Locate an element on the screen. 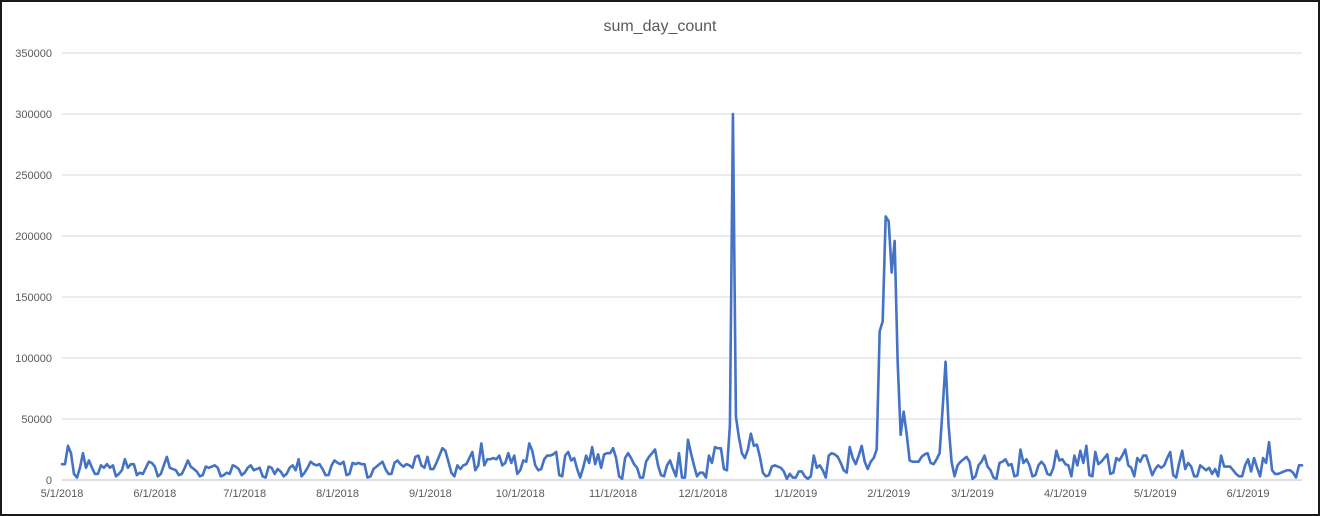 This screenshot has height=516, width=1320. y-tick-label: 0 is located at coordinates (49, 481).